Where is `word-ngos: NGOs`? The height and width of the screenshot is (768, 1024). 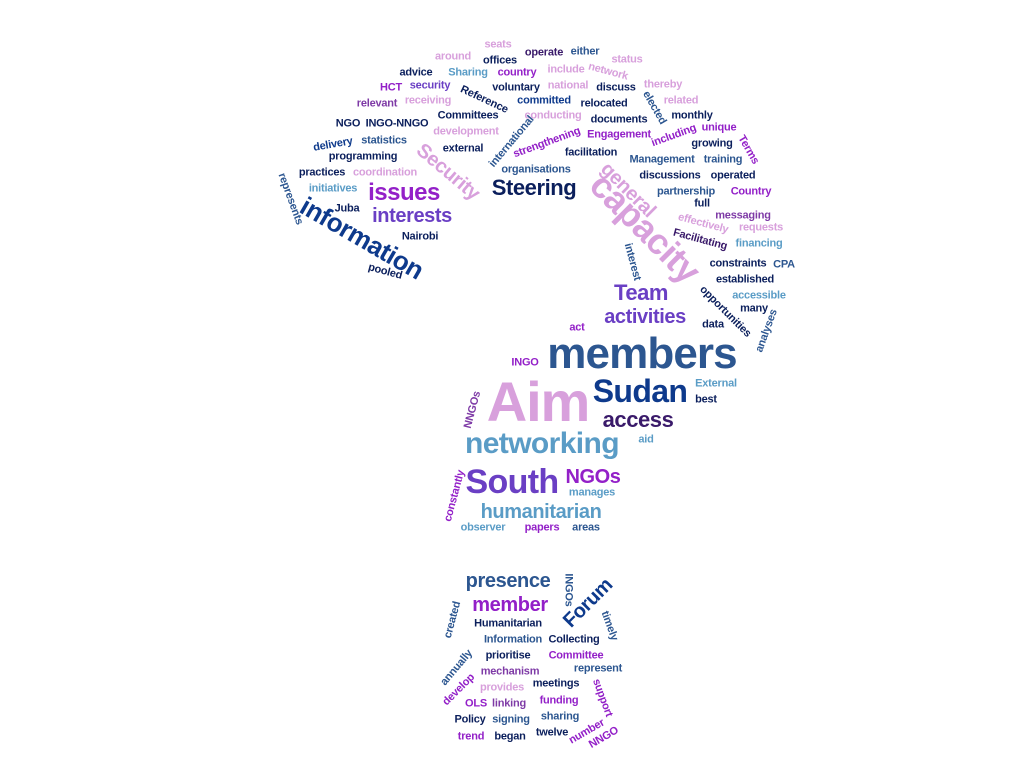 word-ngos: NGOs is located at coordinates (593, 477).